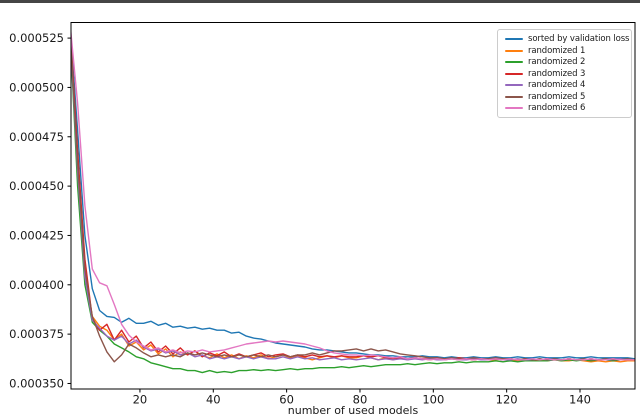 This screenshot has width=640, height=417. I want to click on legend-label: randomized 1, so click(557, 50).